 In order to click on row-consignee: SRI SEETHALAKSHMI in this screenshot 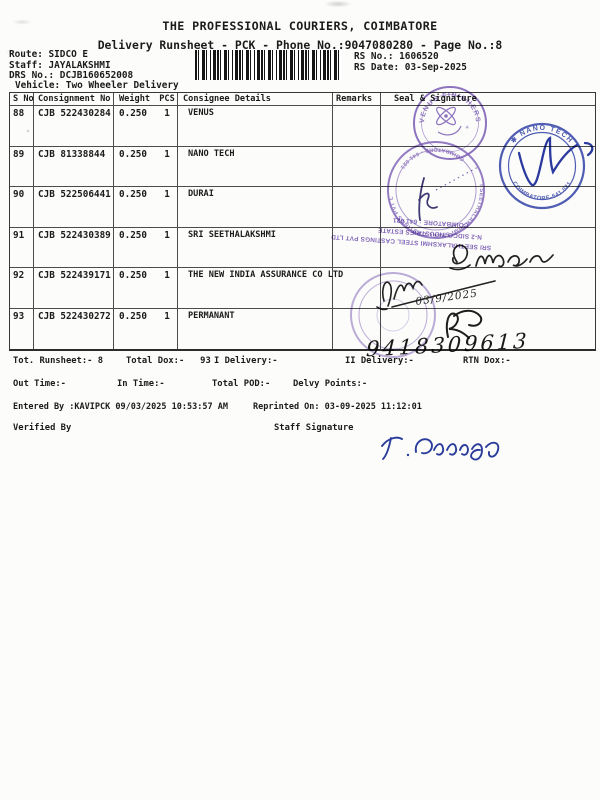, I will do `click(255, 247)`.